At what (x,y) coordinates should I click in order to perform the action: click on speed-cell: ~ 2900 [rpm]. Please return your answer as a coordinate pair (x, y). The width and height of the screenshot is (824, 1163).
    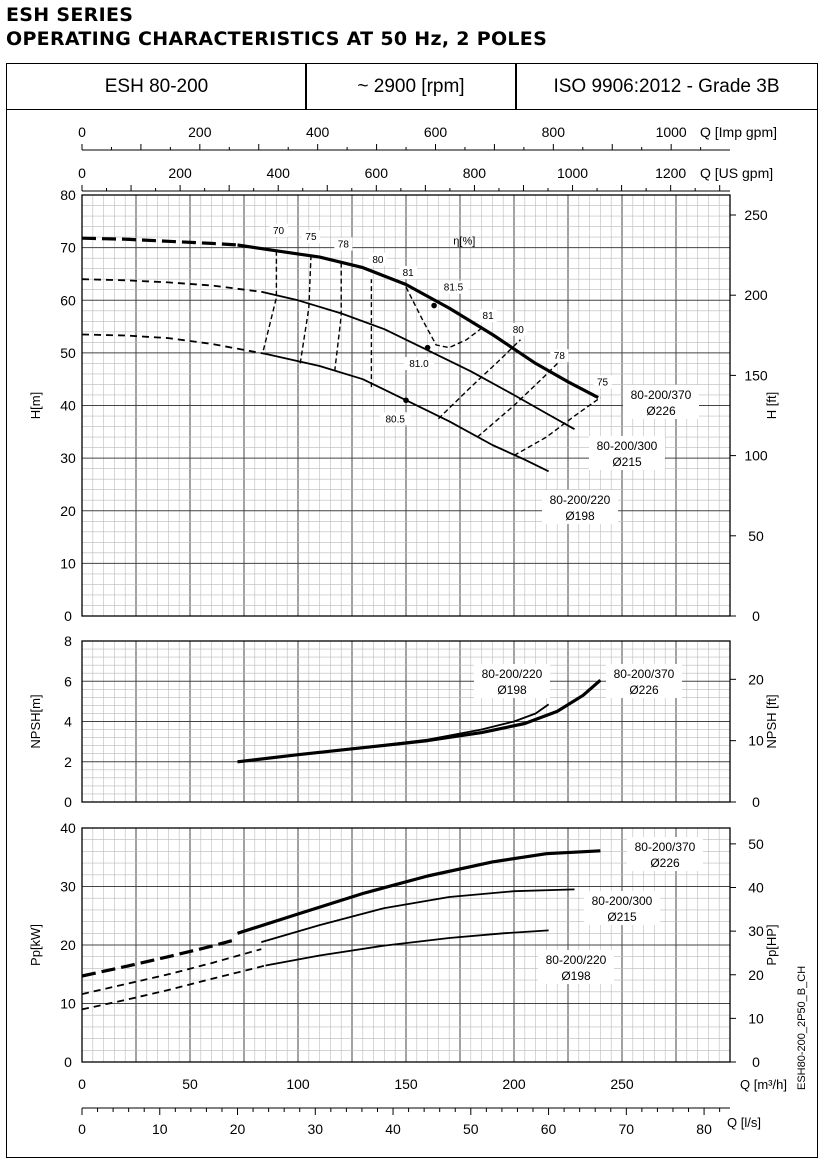
    Looking at the image, I should click on (411, 86).